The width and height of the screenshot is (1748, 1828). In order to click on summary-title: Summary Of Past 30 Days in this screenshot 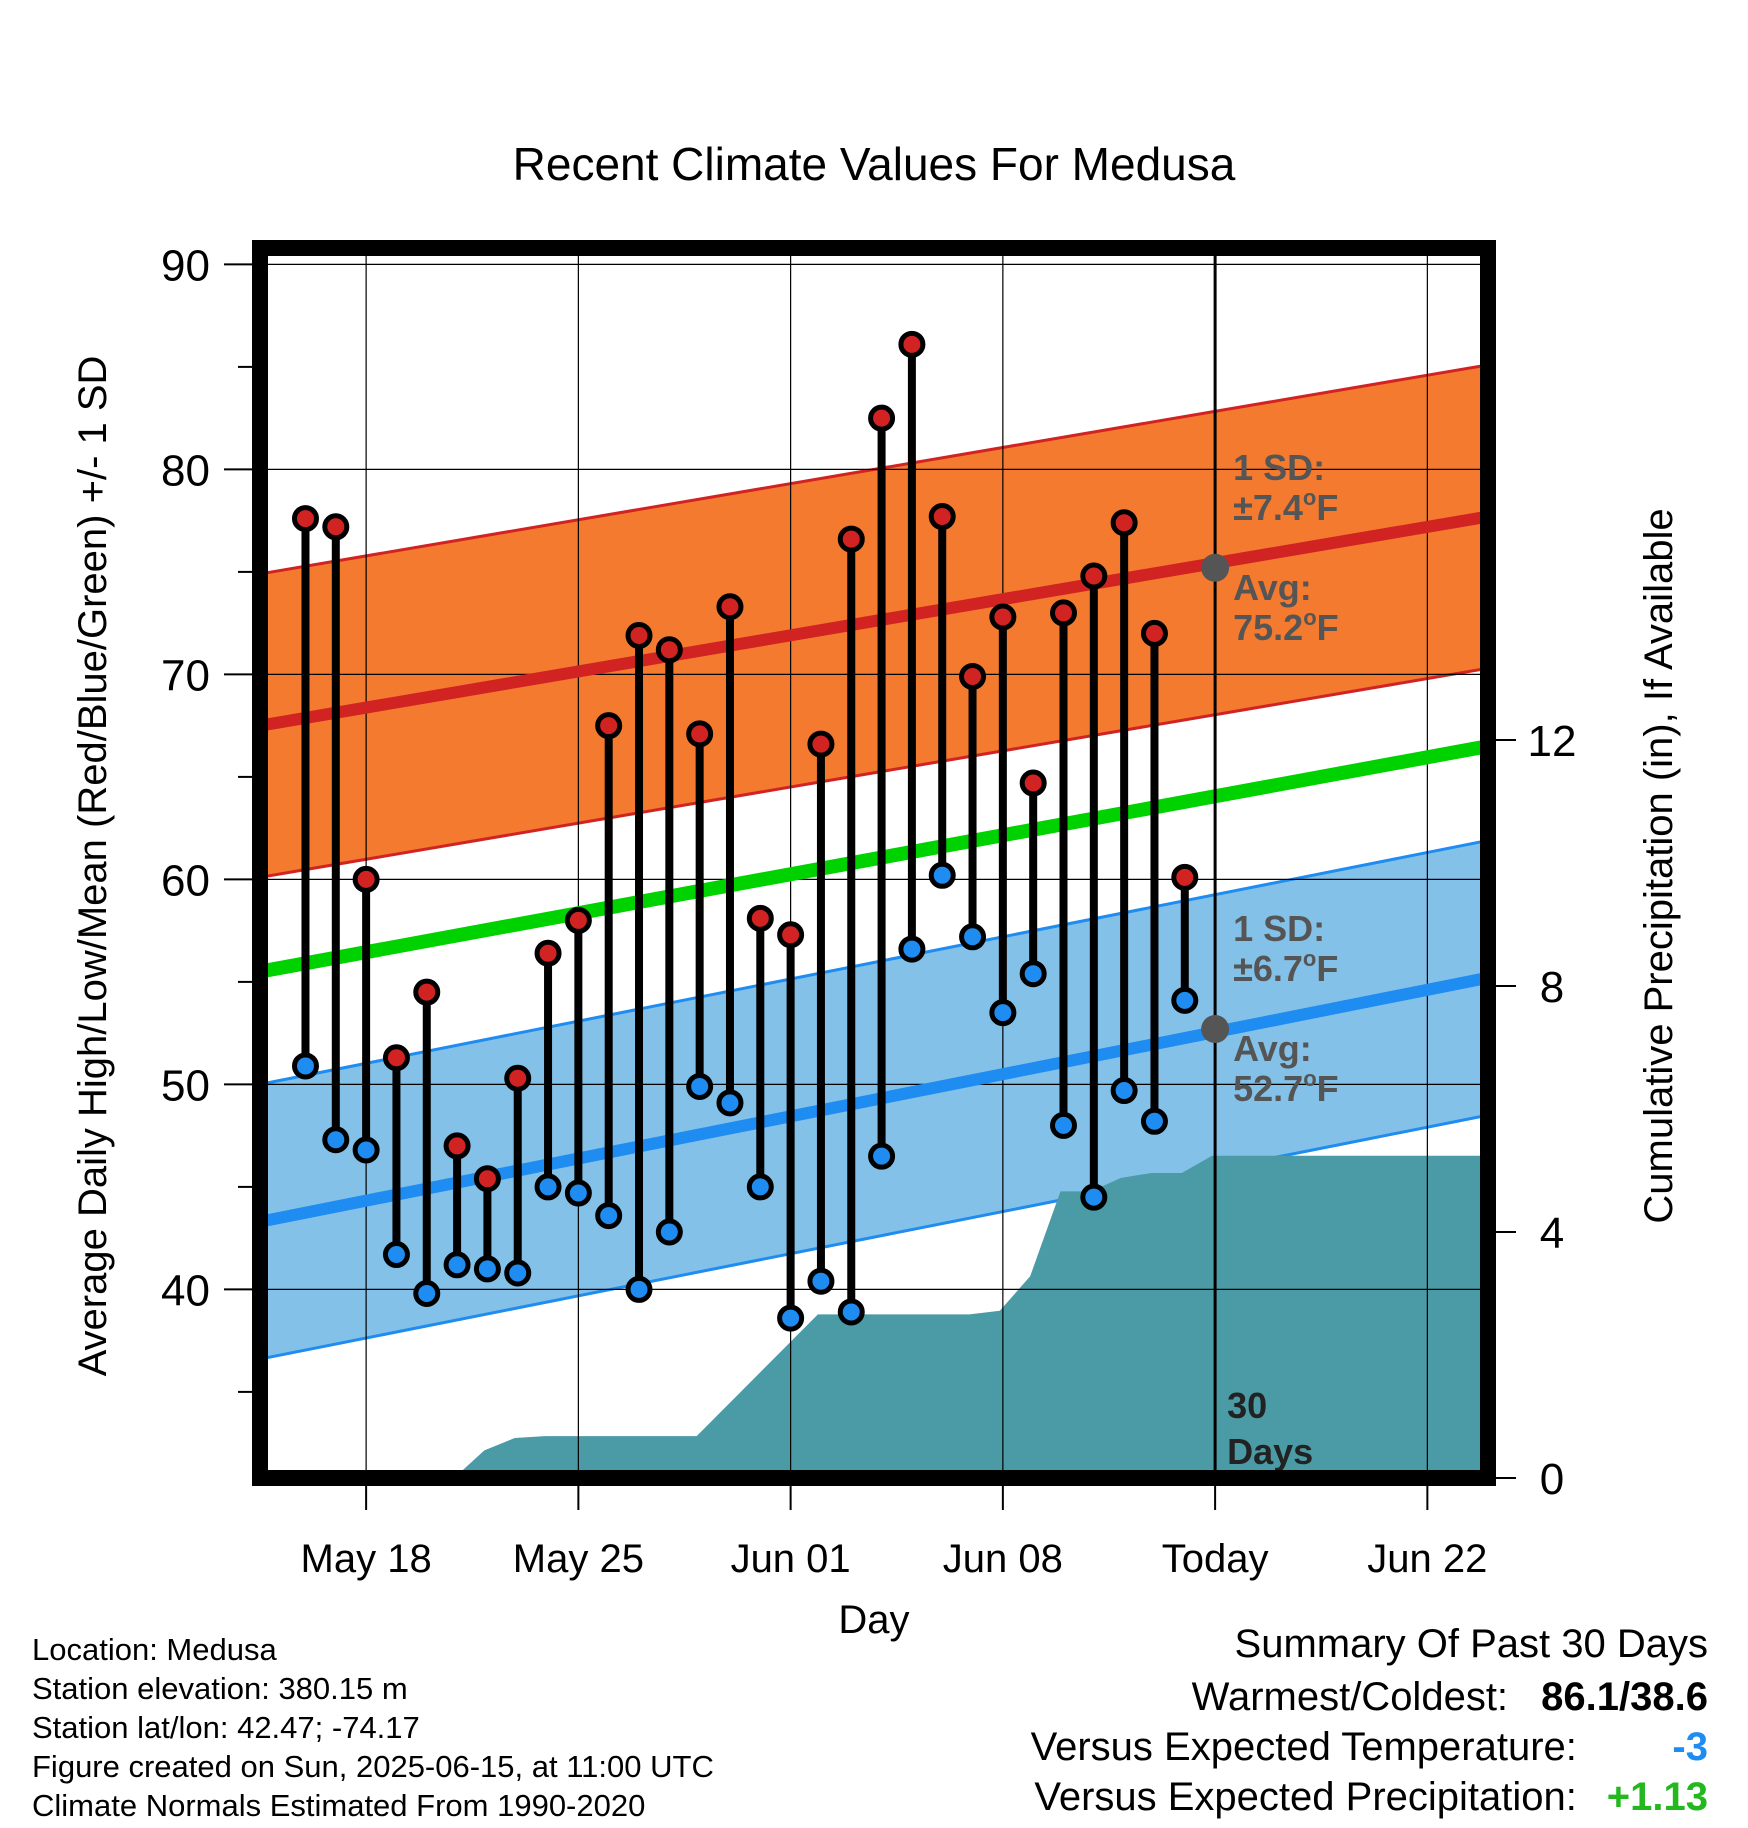, I will do `click(1471, 1644)`.